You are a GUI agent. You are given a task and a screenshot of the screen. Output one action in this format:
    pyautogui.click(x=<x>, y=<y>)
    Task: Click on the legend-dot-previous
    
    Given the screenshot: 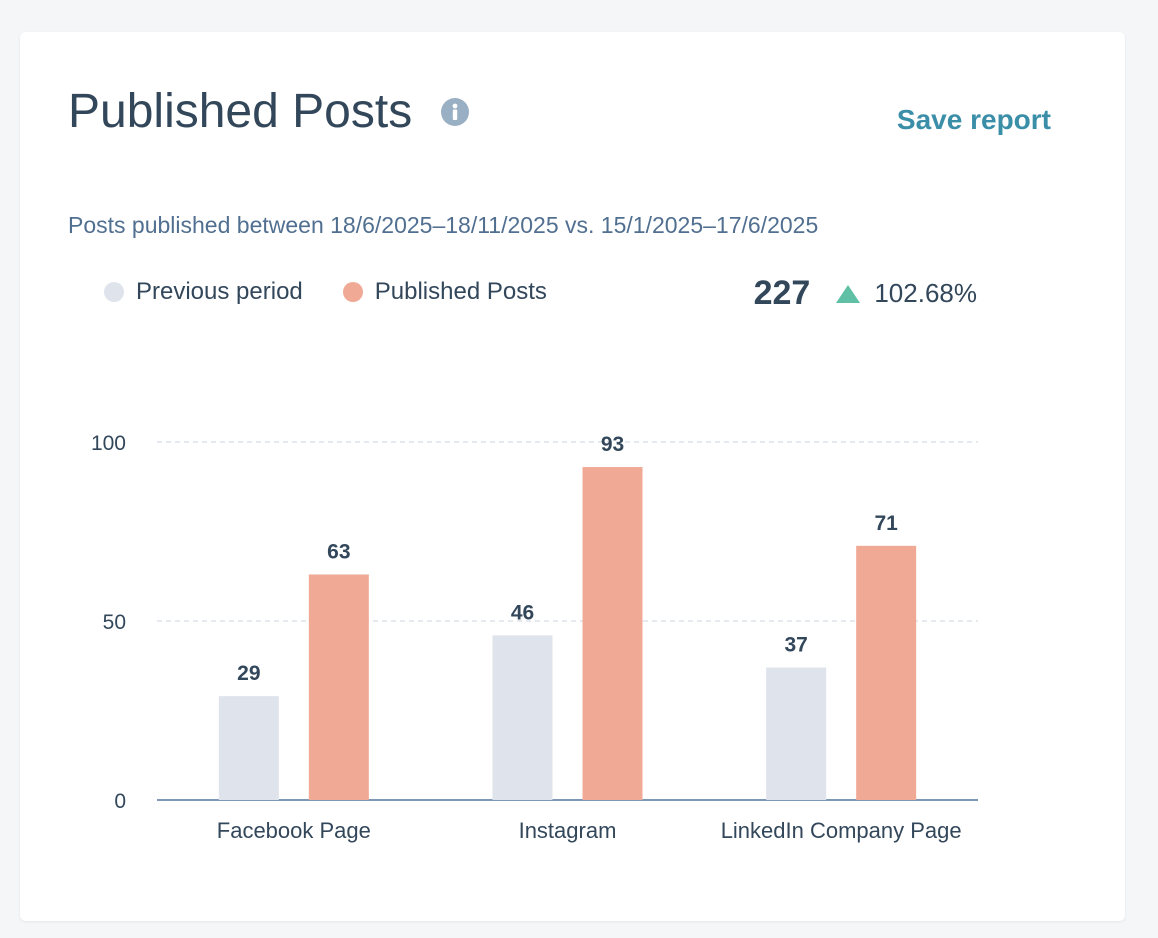 What is the action you would take?
    pyautogui.click(x=114, y=292)
    